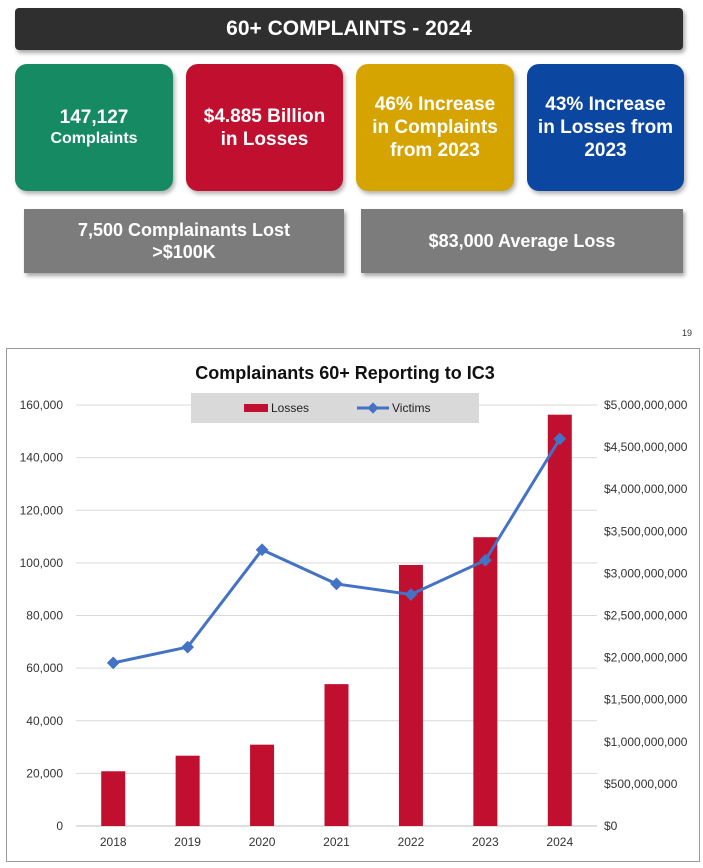 The width and height of the screenshot is (703, 868). I want to click on left-tick-label: 140,000, so click(42, 458).